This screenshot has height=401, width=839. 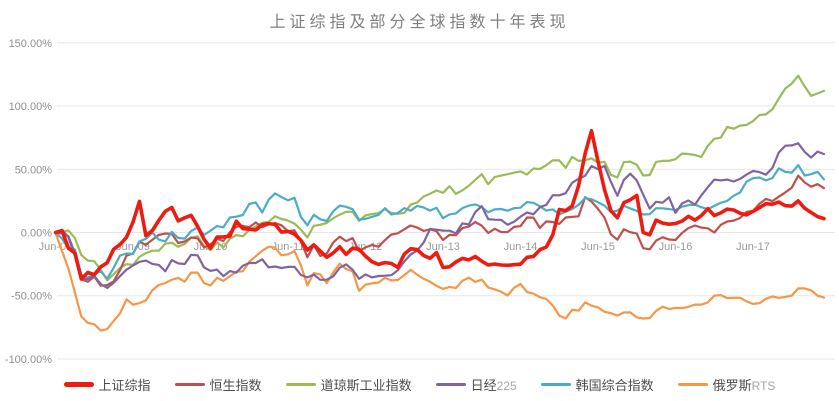 I want to click on legend-label-djia: 道琼斯工业指数, so click(x=366, y=385).